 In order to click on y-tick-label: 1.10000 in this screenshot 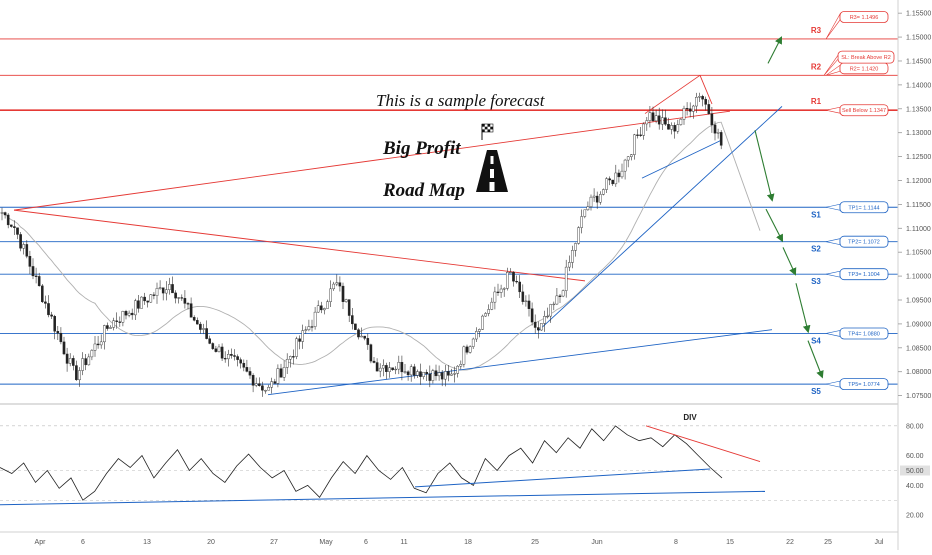, I will do `click(918, 277)`.